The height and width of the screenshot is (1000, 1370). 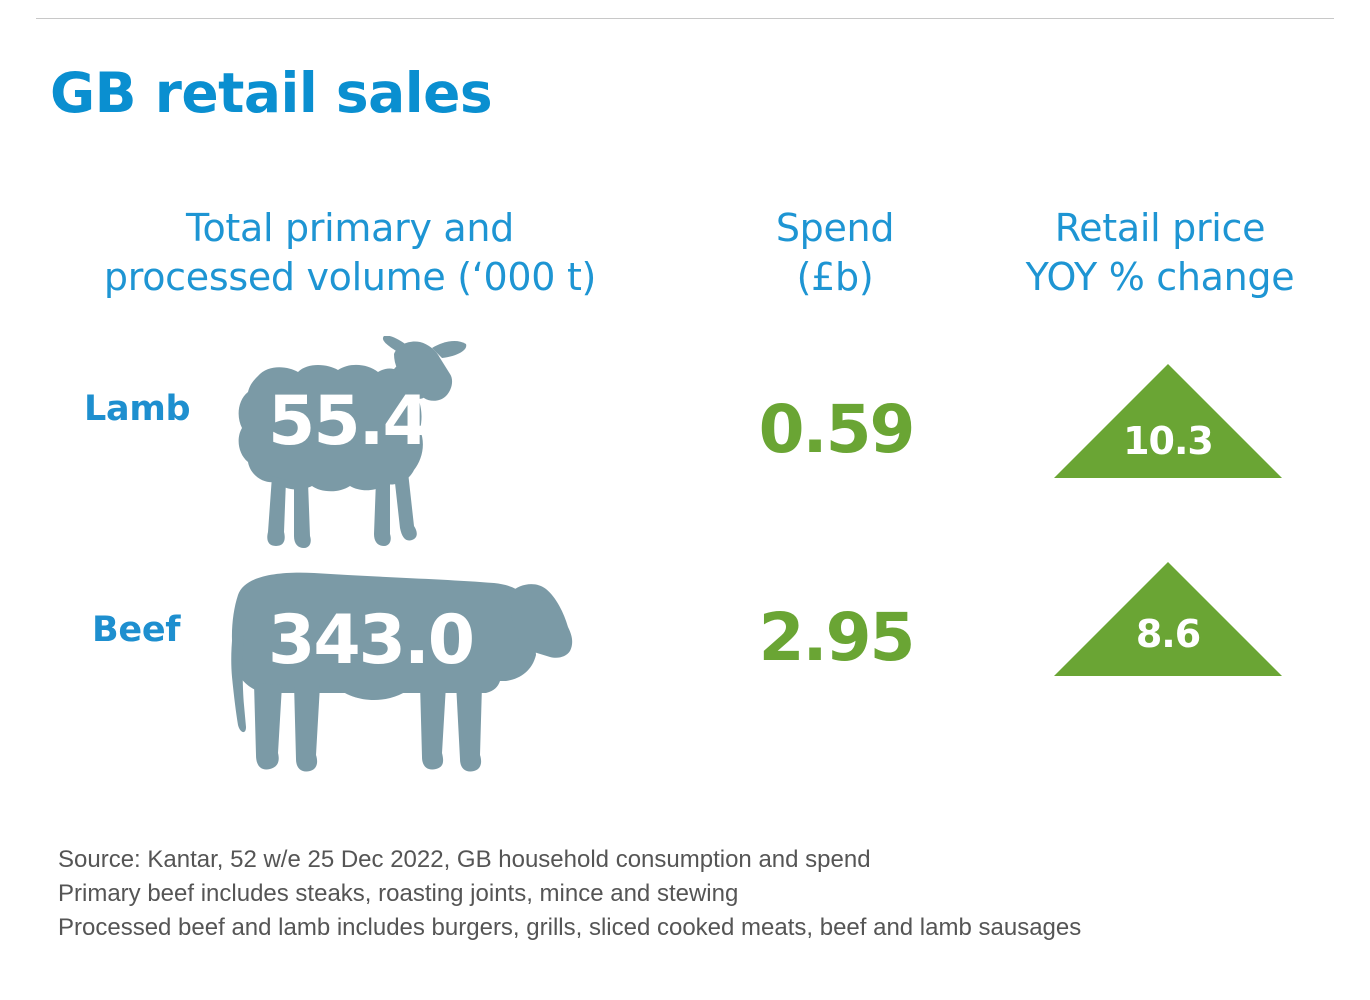 I want to click on price-change-value-beef: 8.6, so click(x=1168, y=634).